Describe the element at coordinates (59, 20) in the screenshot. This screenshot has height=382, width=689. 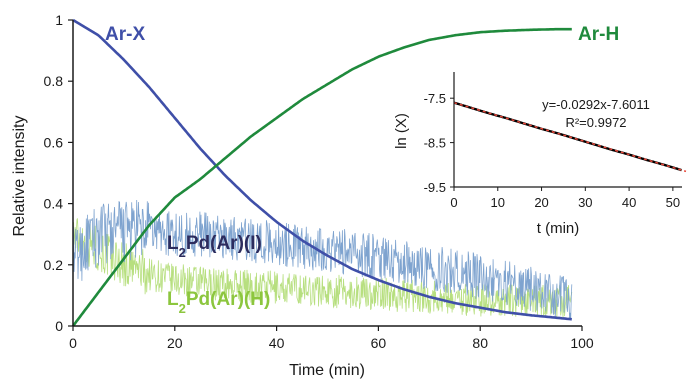
I see `y-tick-label: 1` at that location.